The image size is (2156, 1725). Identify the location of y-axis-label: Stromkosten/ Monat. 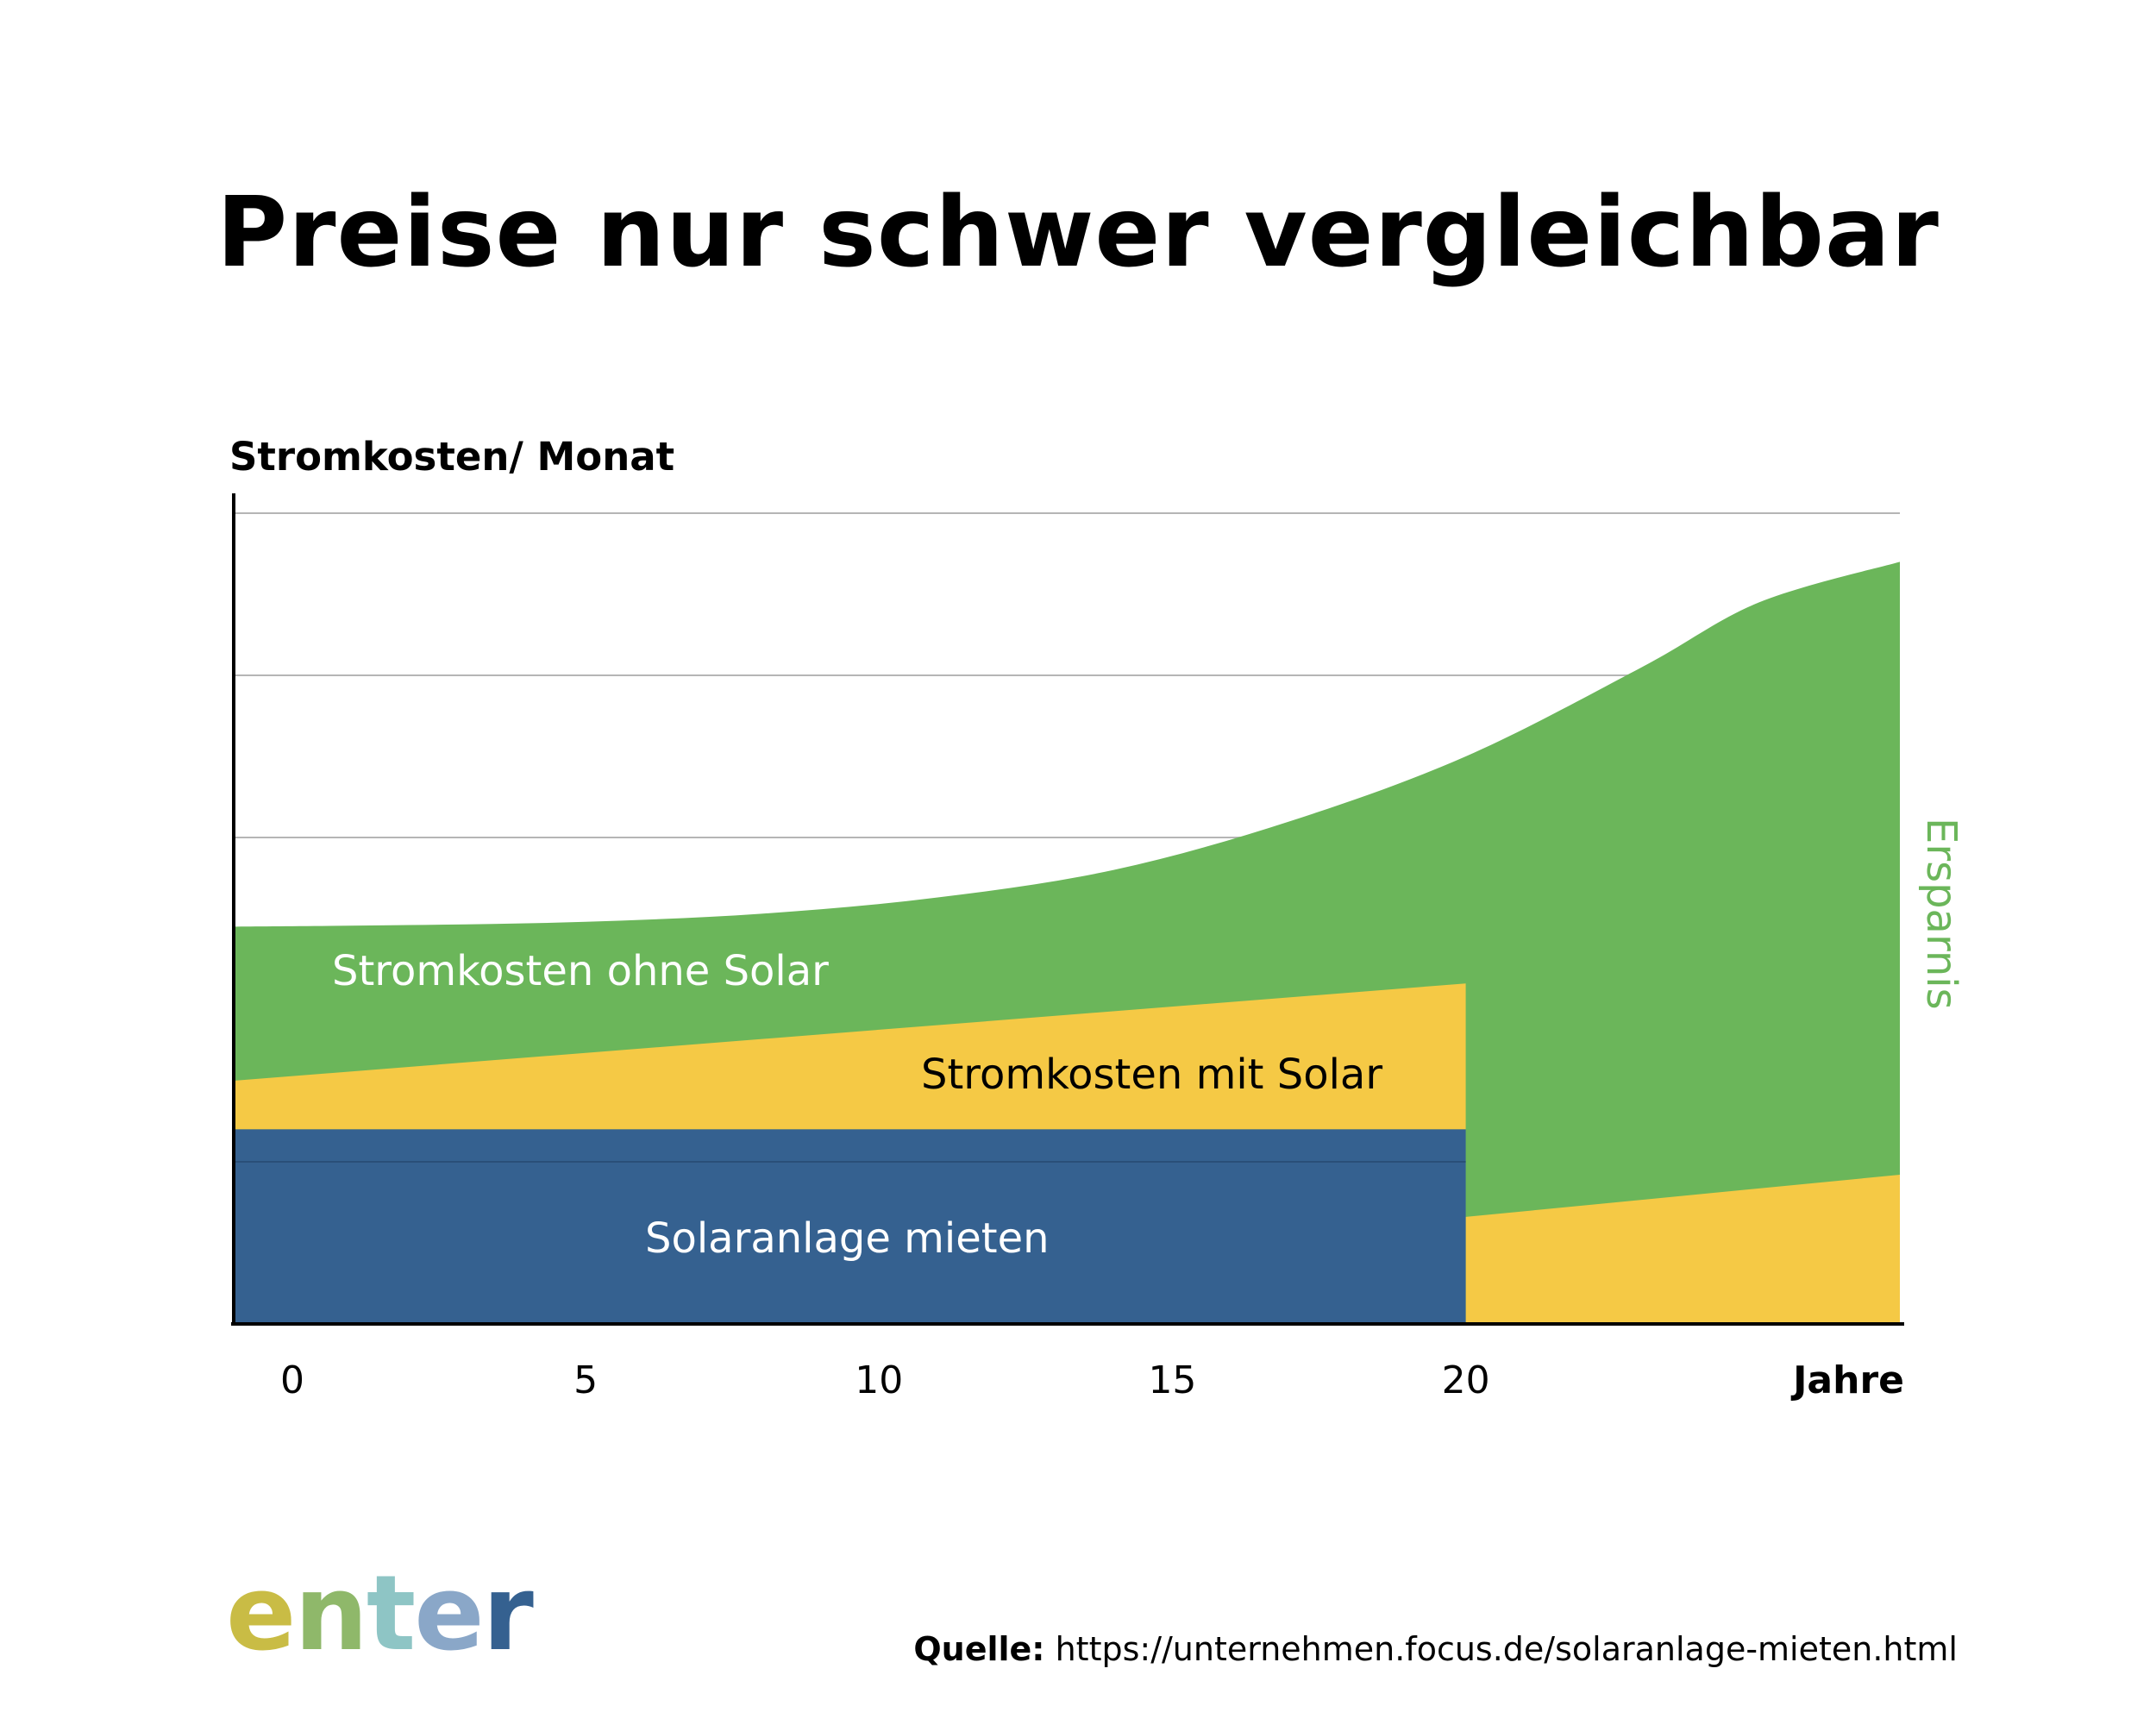
(451, 457).